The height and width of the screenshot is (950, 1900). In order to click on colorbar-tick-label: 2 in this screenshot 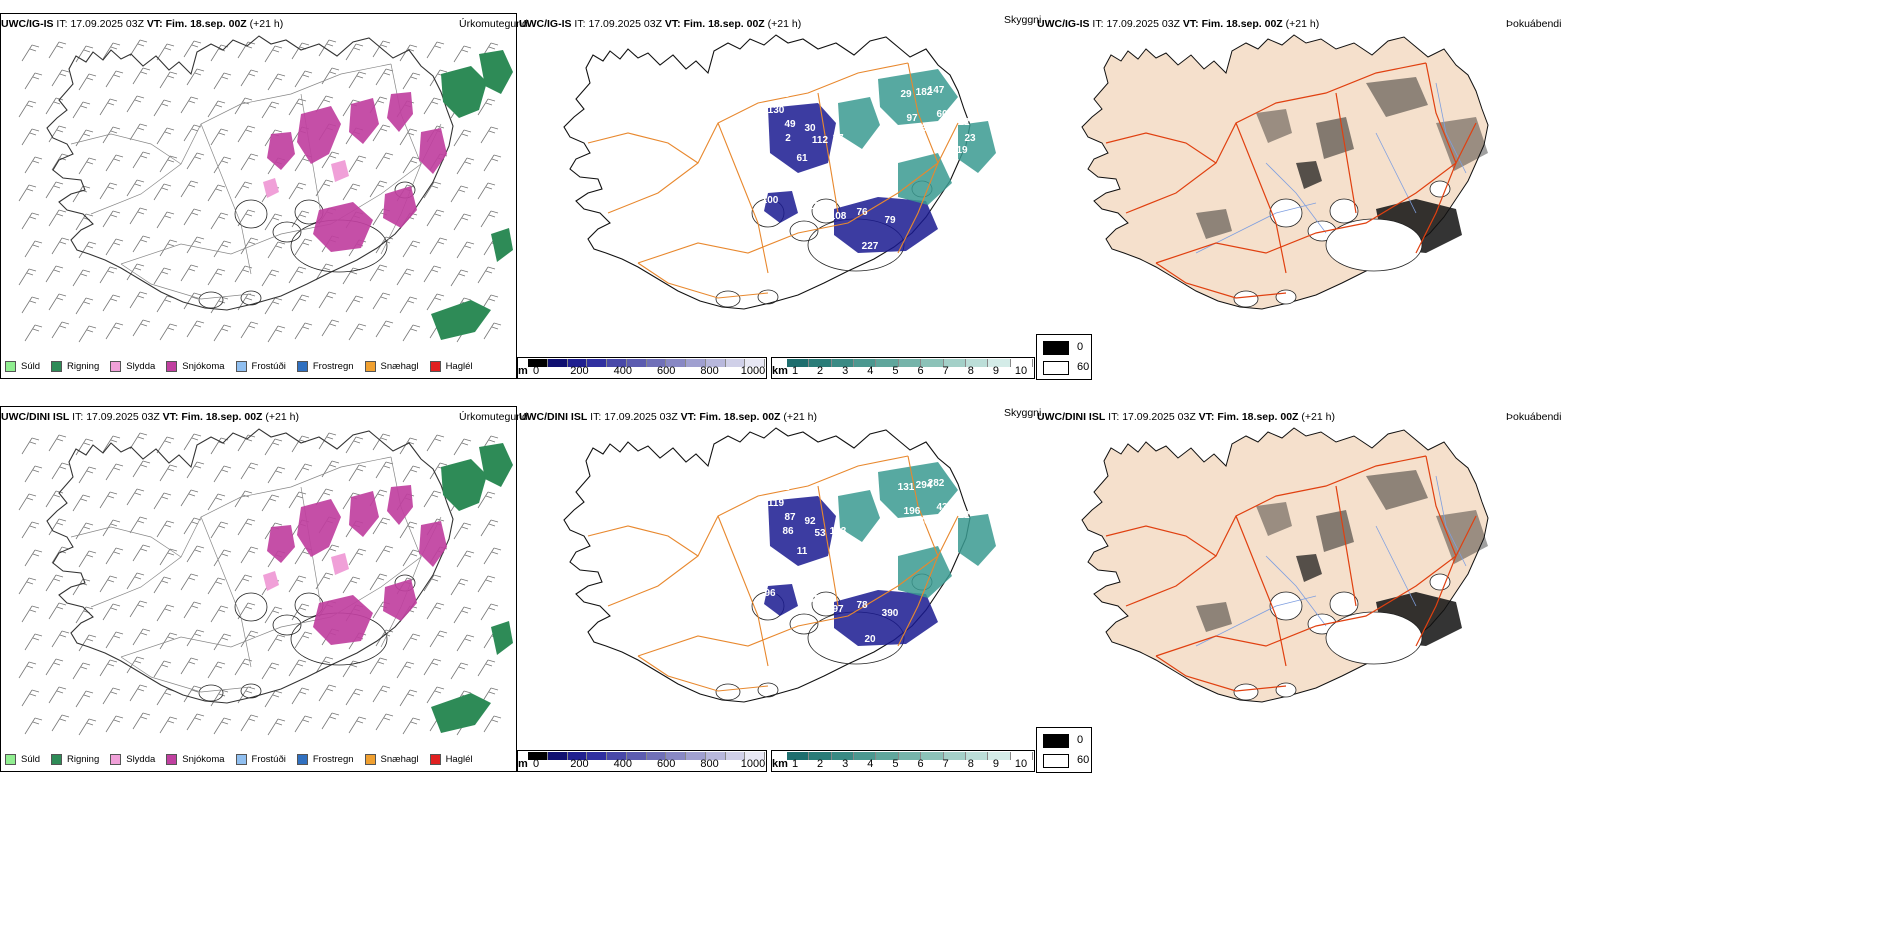, I will do `click(820, 371)`.